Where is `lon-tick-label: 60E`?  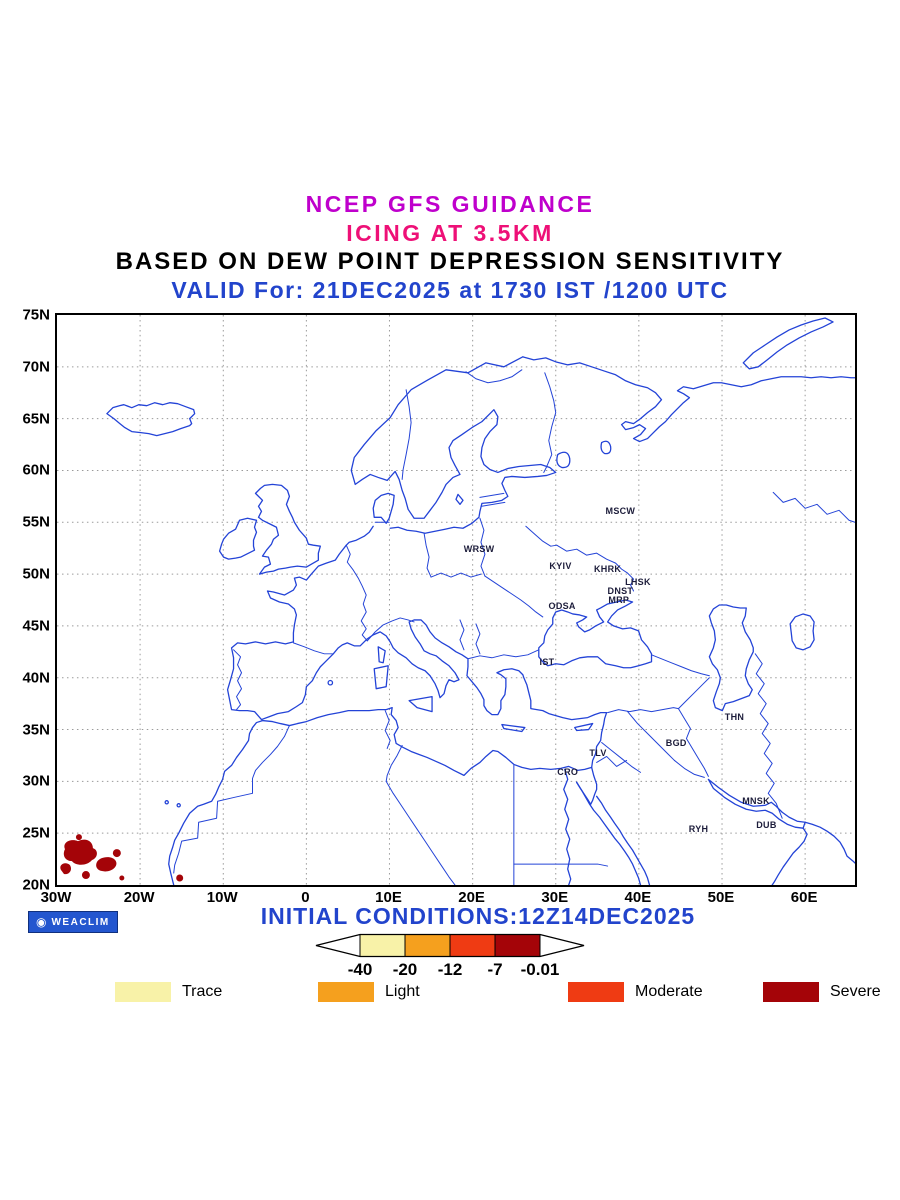
lon-tick-label: 60E is located at coordinates (804, 897).